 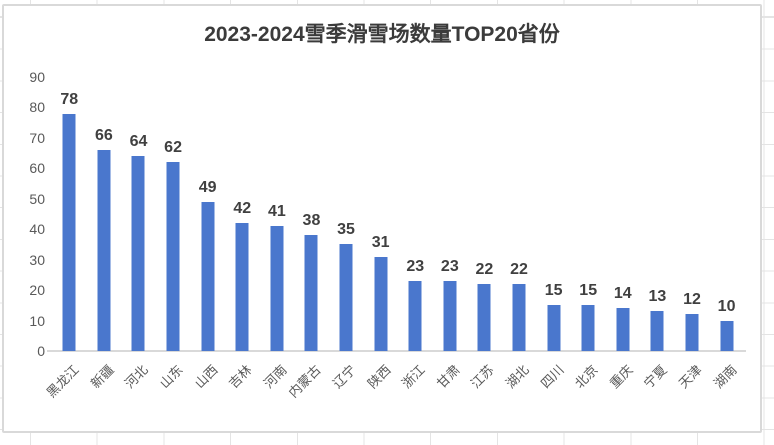 What do you see at coordinates (37, 77) in the screenshot?
I see `y-axis-tick-label: 90` at bounding box center [37, 77].